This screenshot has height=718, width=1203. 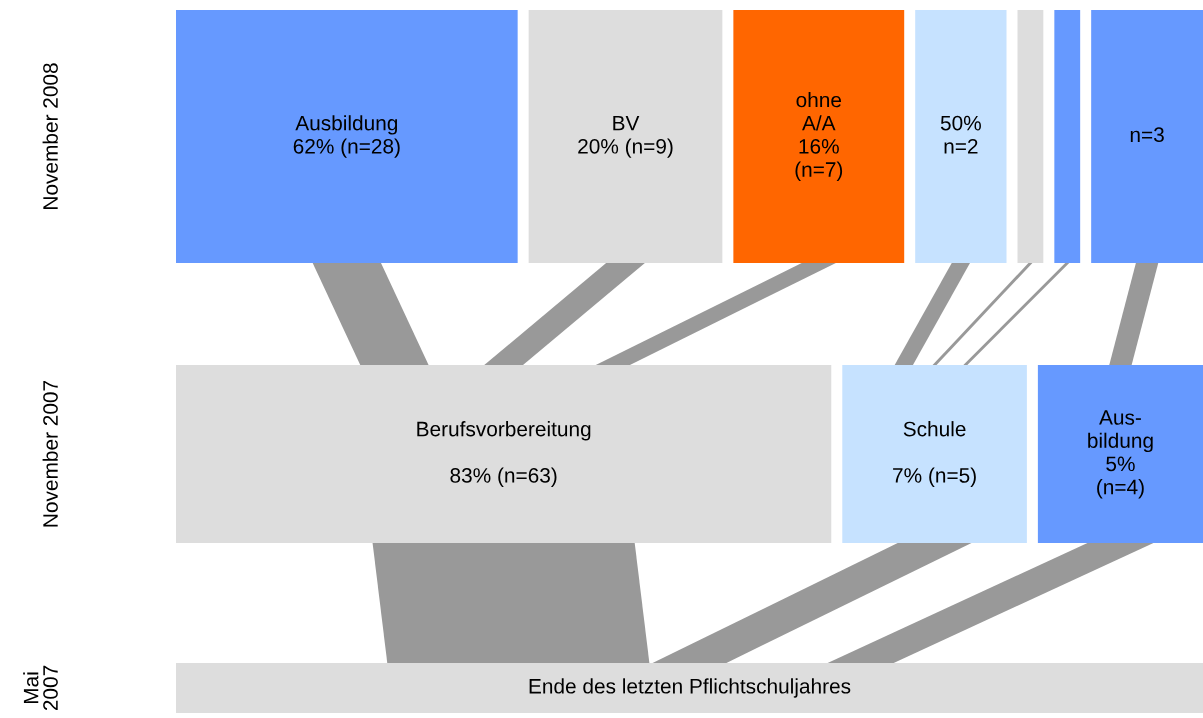 What do you see at coordinates (690, 688) in the screenshot?
I see `category-label: Ende des letzten Pflichtschuljahres` at bounding box center [690, 688].